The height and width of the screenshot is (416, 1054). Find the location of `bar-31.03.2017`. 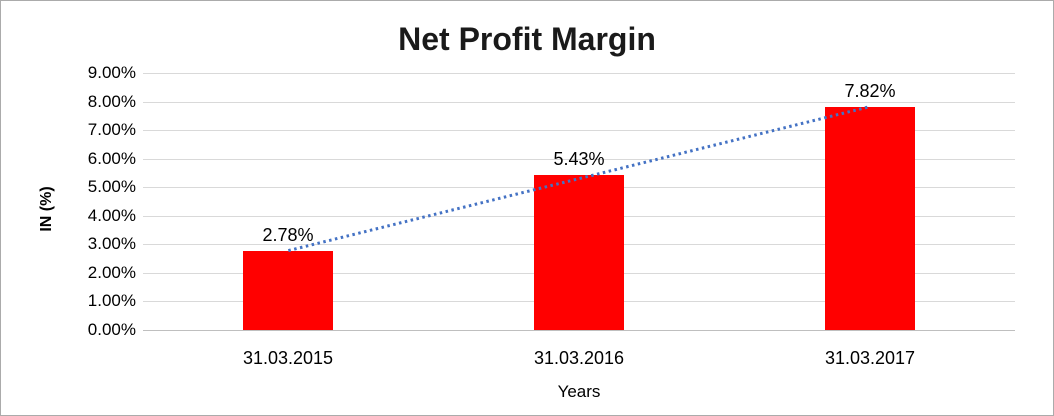

bar-31.03.2017 is located at coordinates (870, 218).